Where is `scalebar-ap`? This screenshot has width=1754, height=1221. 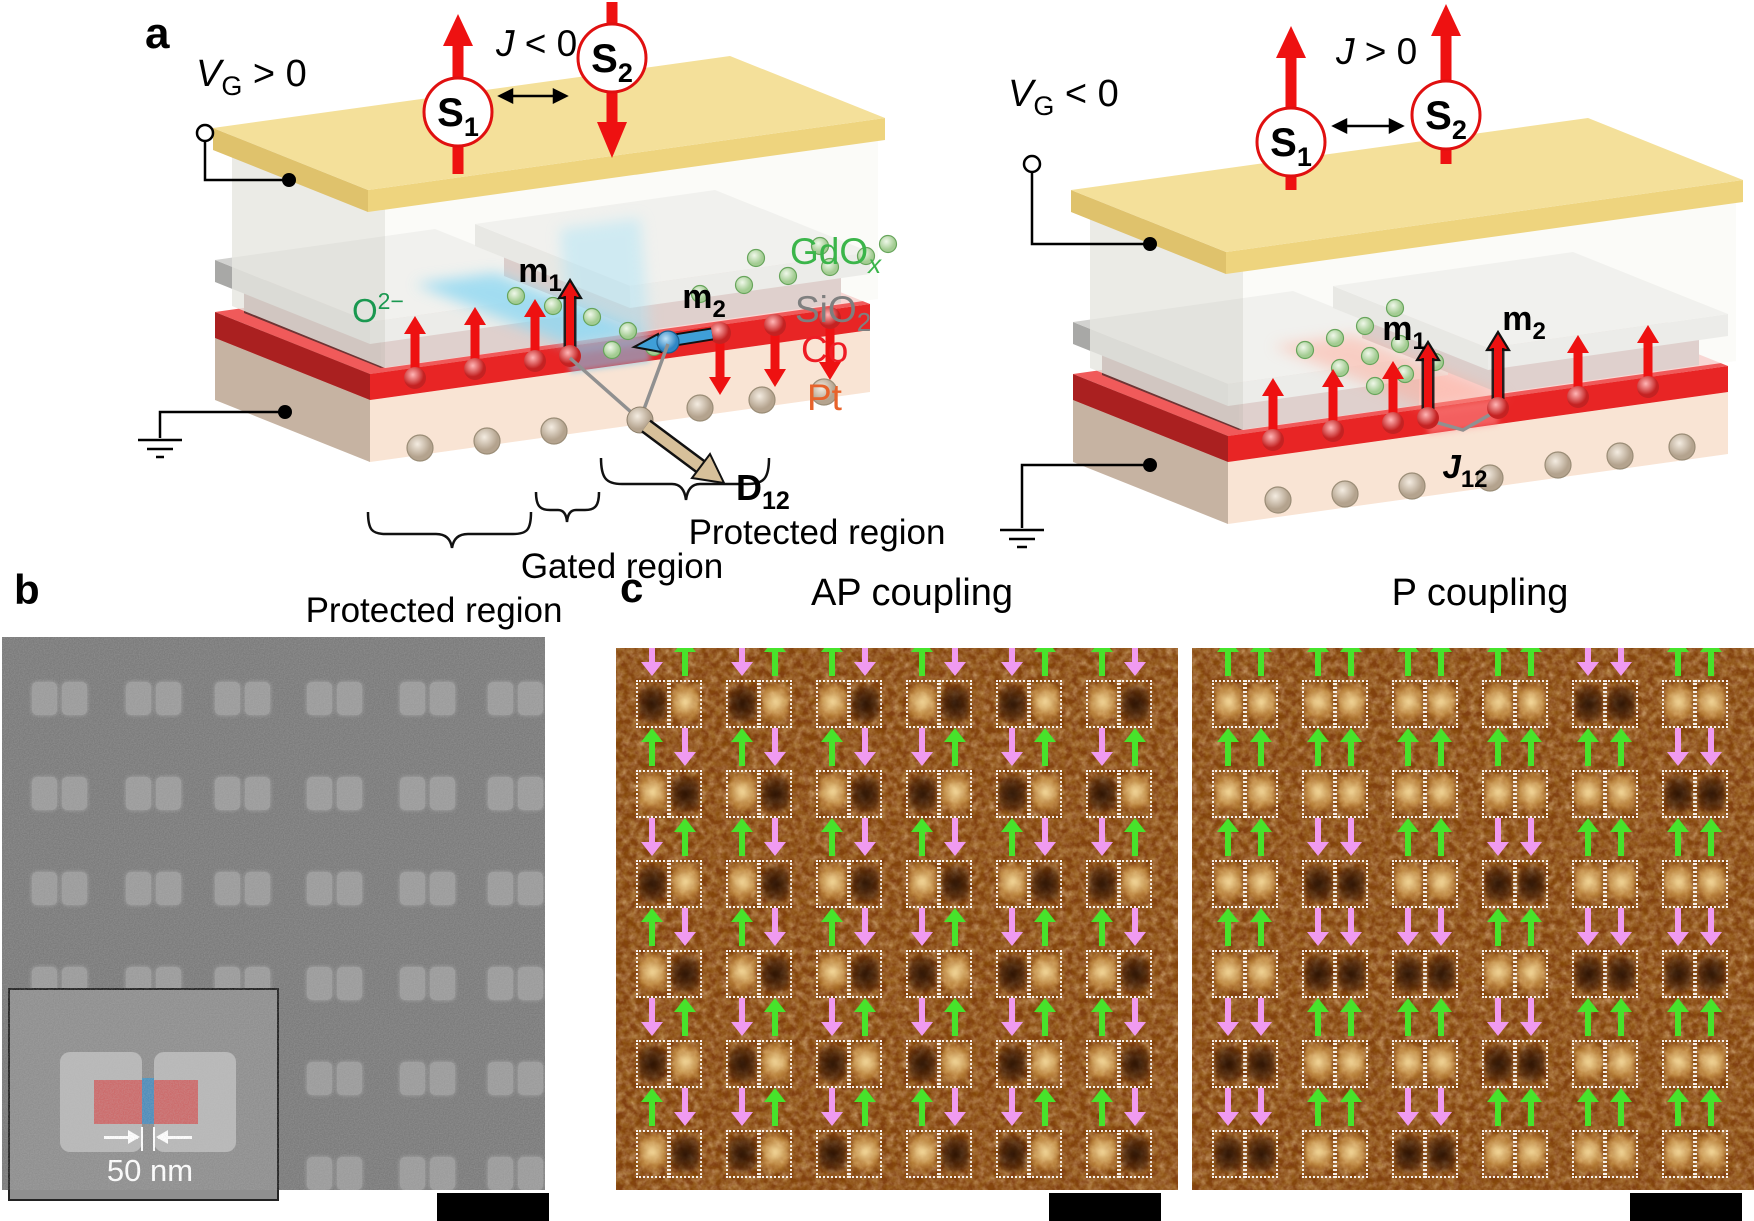
scalebar-ap is located at coordinates (1105, 1207).